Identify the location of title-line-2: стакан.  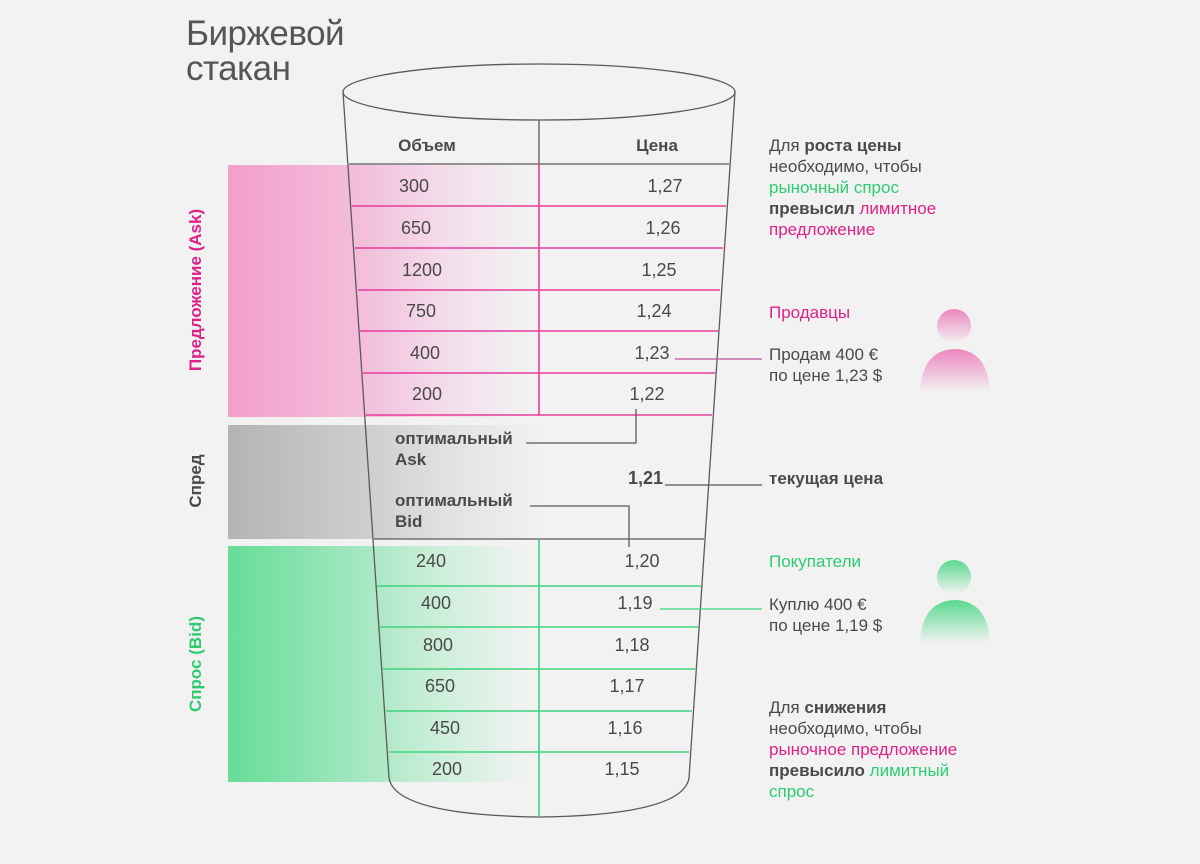
(238, 68).